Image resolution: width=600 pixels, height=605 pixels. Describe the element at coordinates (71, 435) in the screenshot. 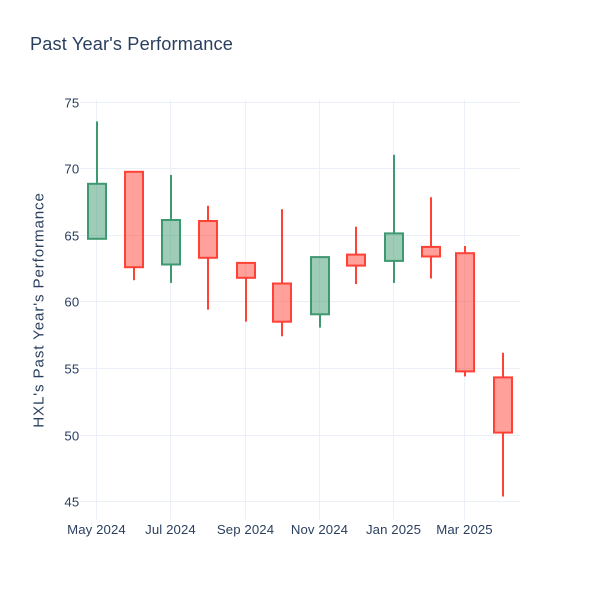

I see `svg-text: 50` at that location.